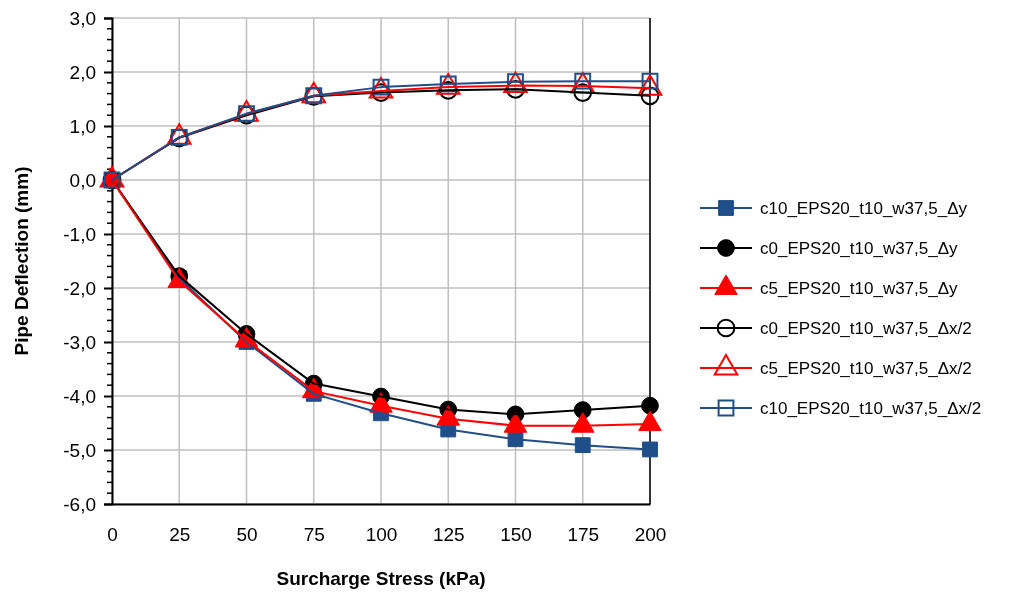  What do you see at coordinates (82, 180) in the screenshot?
I see `y-tick-label: 0,0` at bounding box center [82, 180].